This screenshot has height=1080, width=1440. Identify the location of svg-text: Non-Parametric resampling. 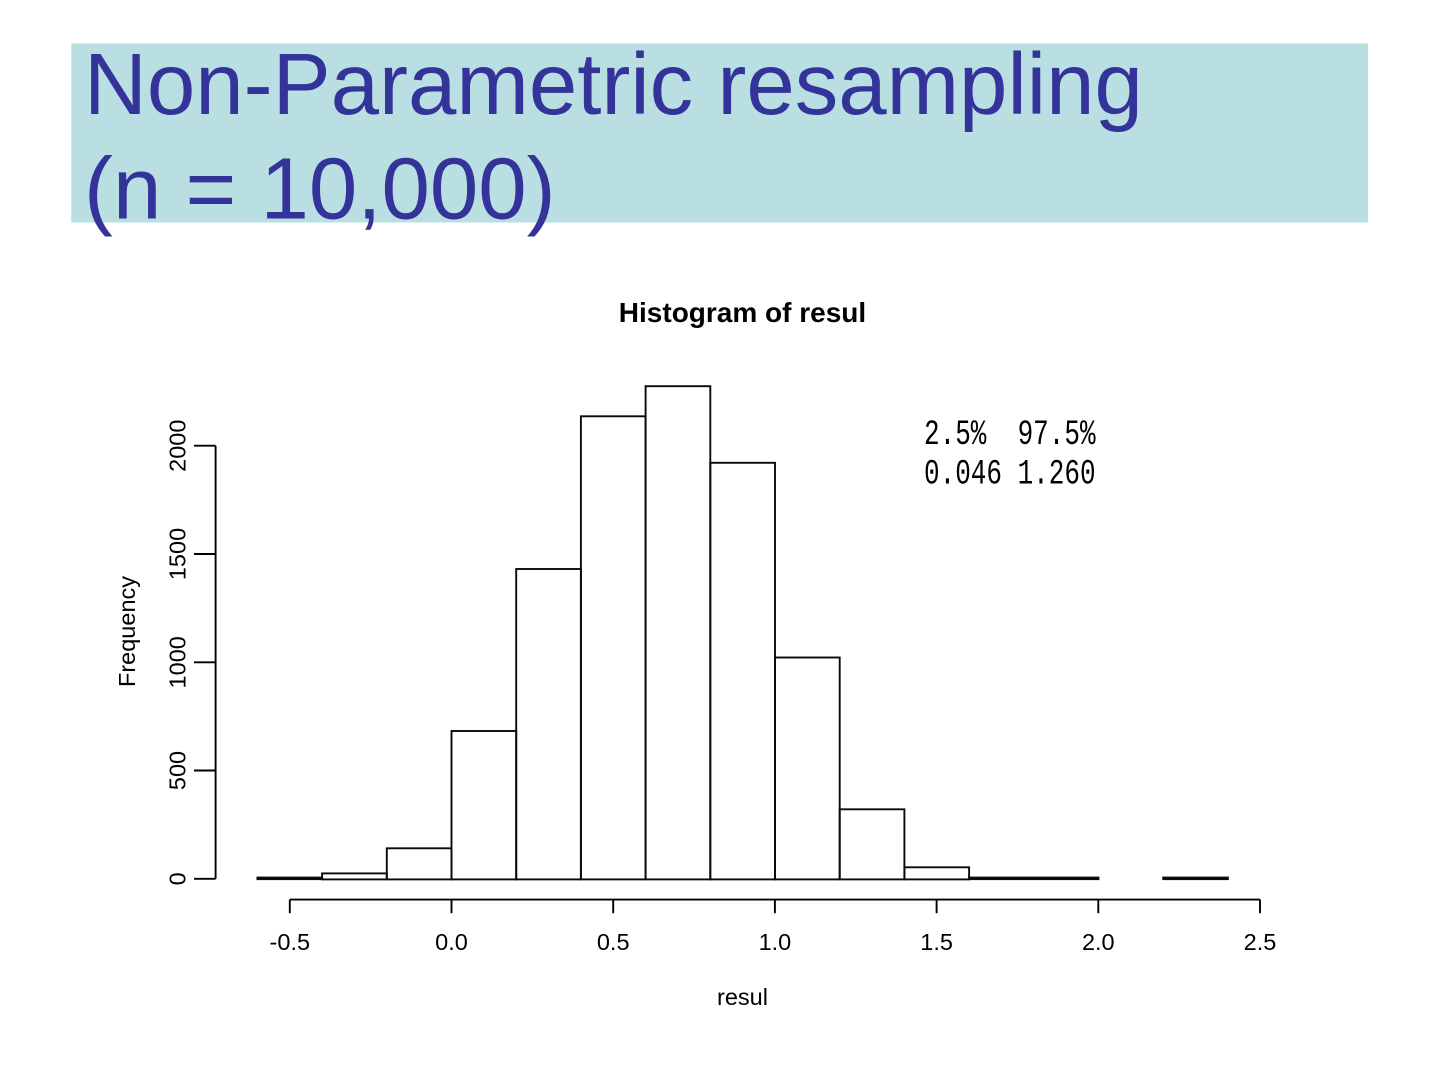
(613, 84).